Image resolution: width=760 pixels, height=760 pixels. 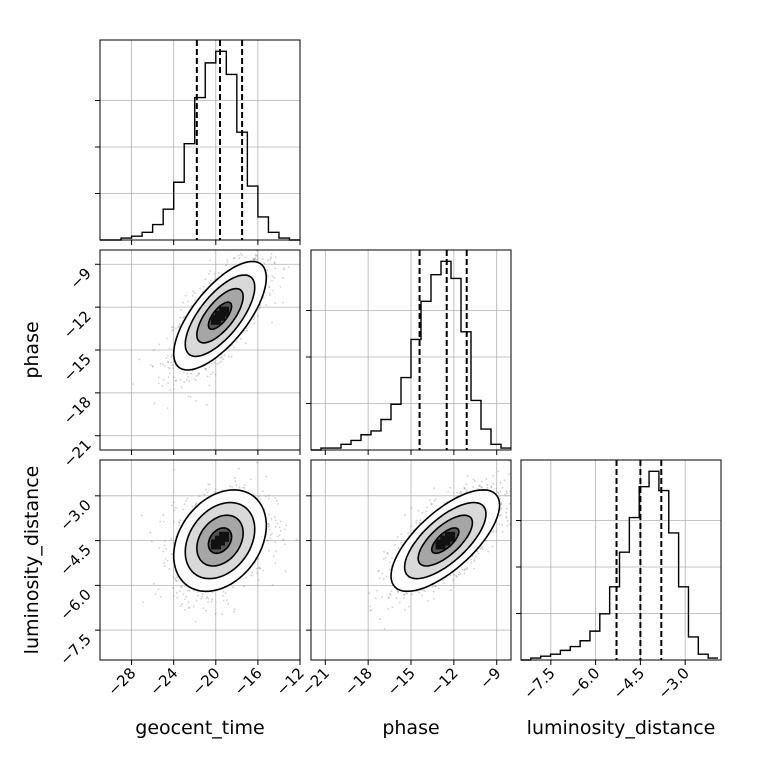 What do you see at coordinates (200, 140) in the screenshot?
I see `axes-frame` at bounding box center [200, 140].